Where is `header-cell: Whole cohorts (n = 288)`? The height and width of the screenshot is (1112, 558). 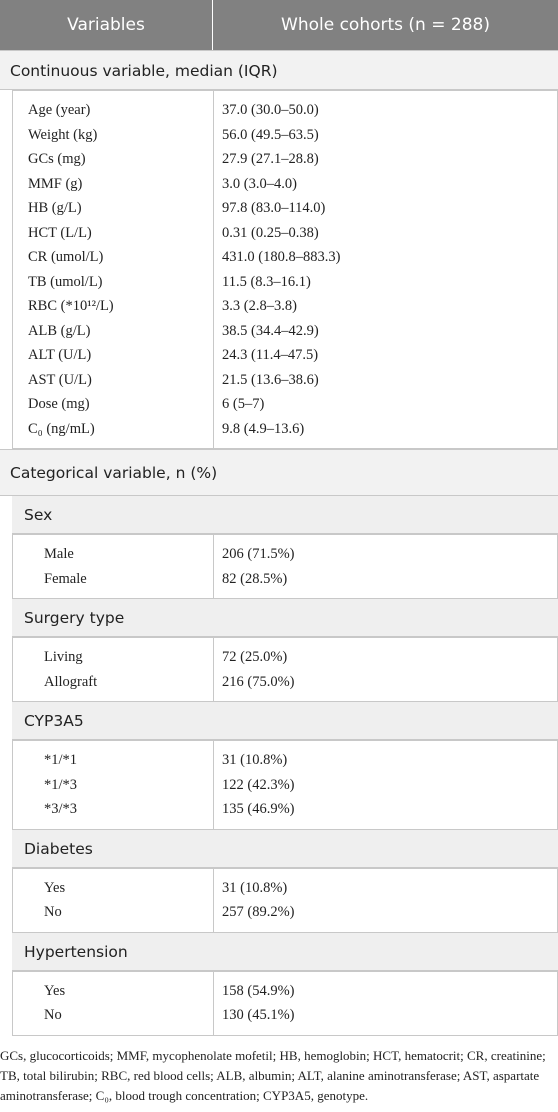
header-cell: Whole cohorts (n = 288) is located at coordinates (385, 25).